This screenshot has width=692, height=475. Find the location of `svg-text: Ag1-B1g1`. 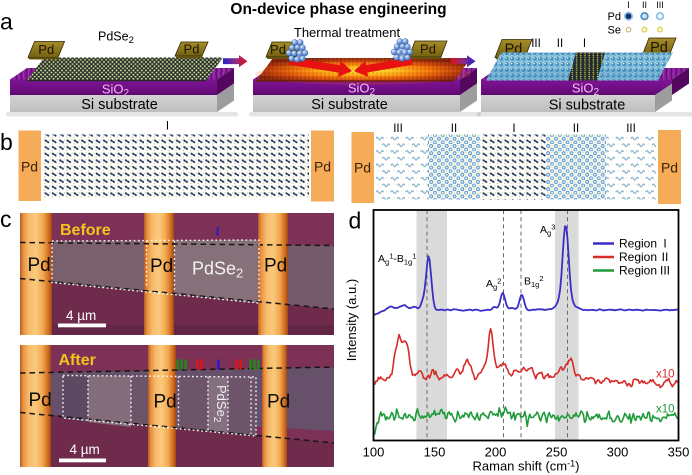

svg-text: Ag1-B1g1 is located at coordinates (397, 259).